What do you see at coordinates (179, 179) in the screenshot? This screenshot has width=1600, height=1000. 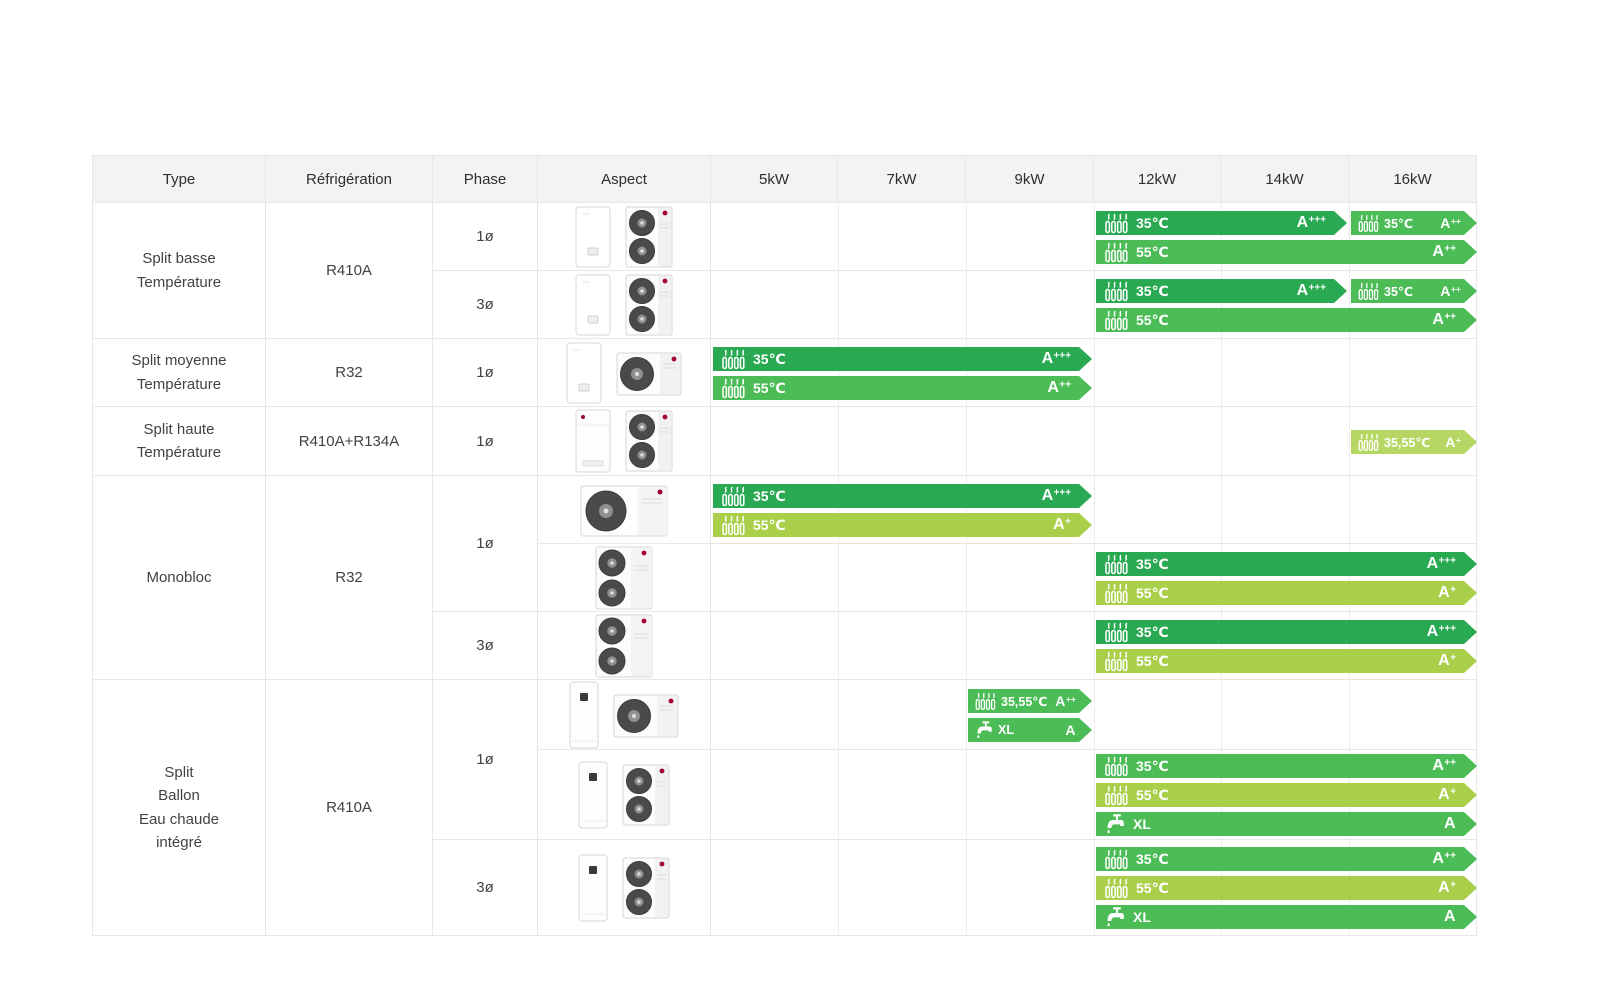 I see `column-header-type: Type` at bounding box center [179, 179].